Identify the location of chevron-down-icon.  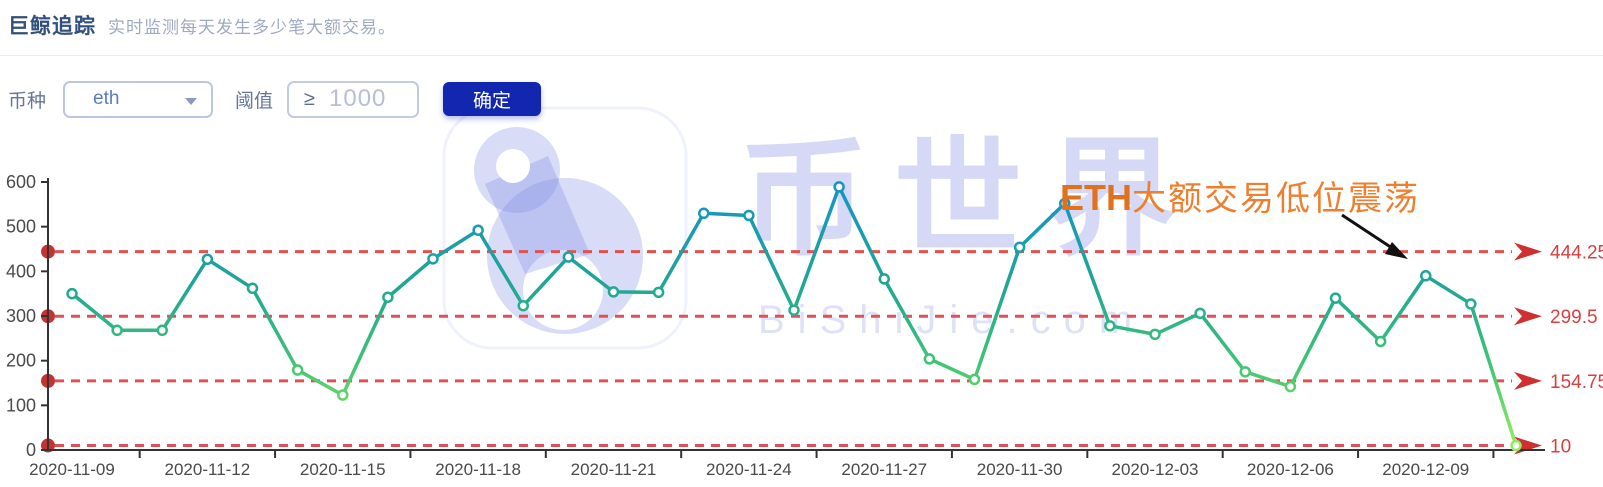
(191, 101).